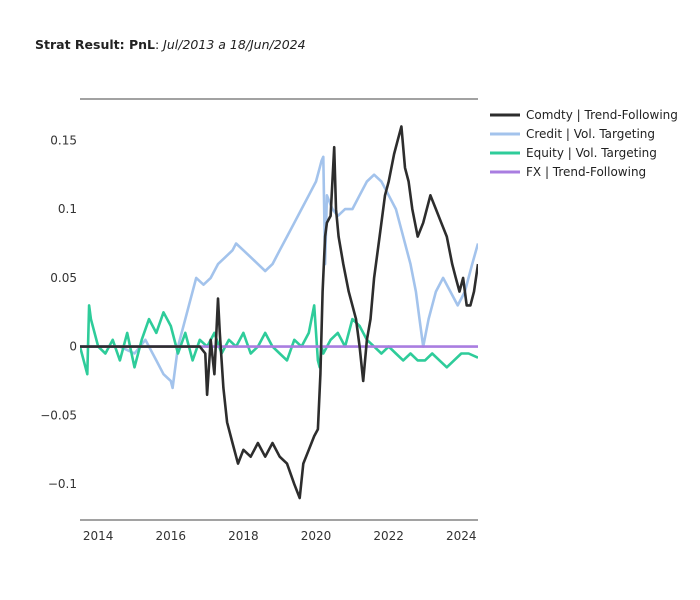 The width and height of the screenshot is (700, 600). What do you see at coordinates (98, 536) in the screenshot?
I see `x-tick-label: 2014` at bounding box center [98, 536].